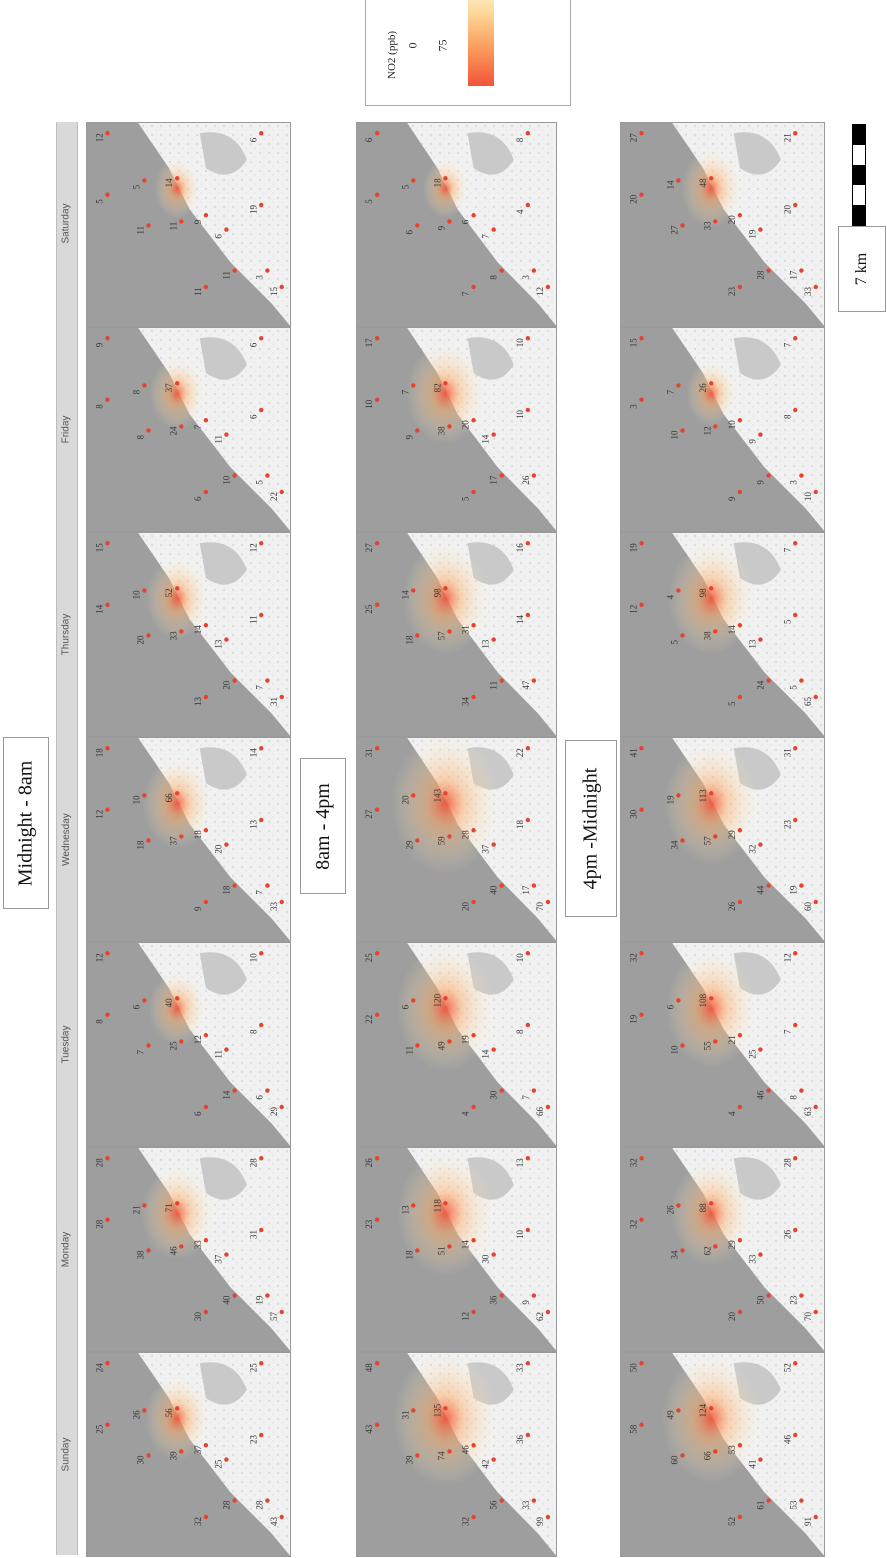 The width and height of the screenshot is (887, 1558). Describe the element at coordinates (634, 343) in the screenshot. I see `site-reading: 15` at that location.